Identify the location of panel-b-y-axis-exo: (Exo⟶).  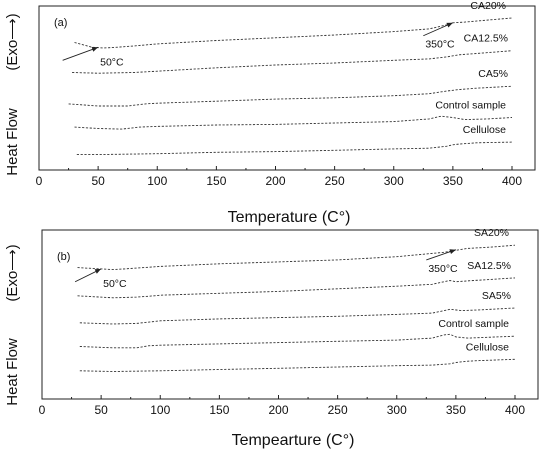
(12, 272).